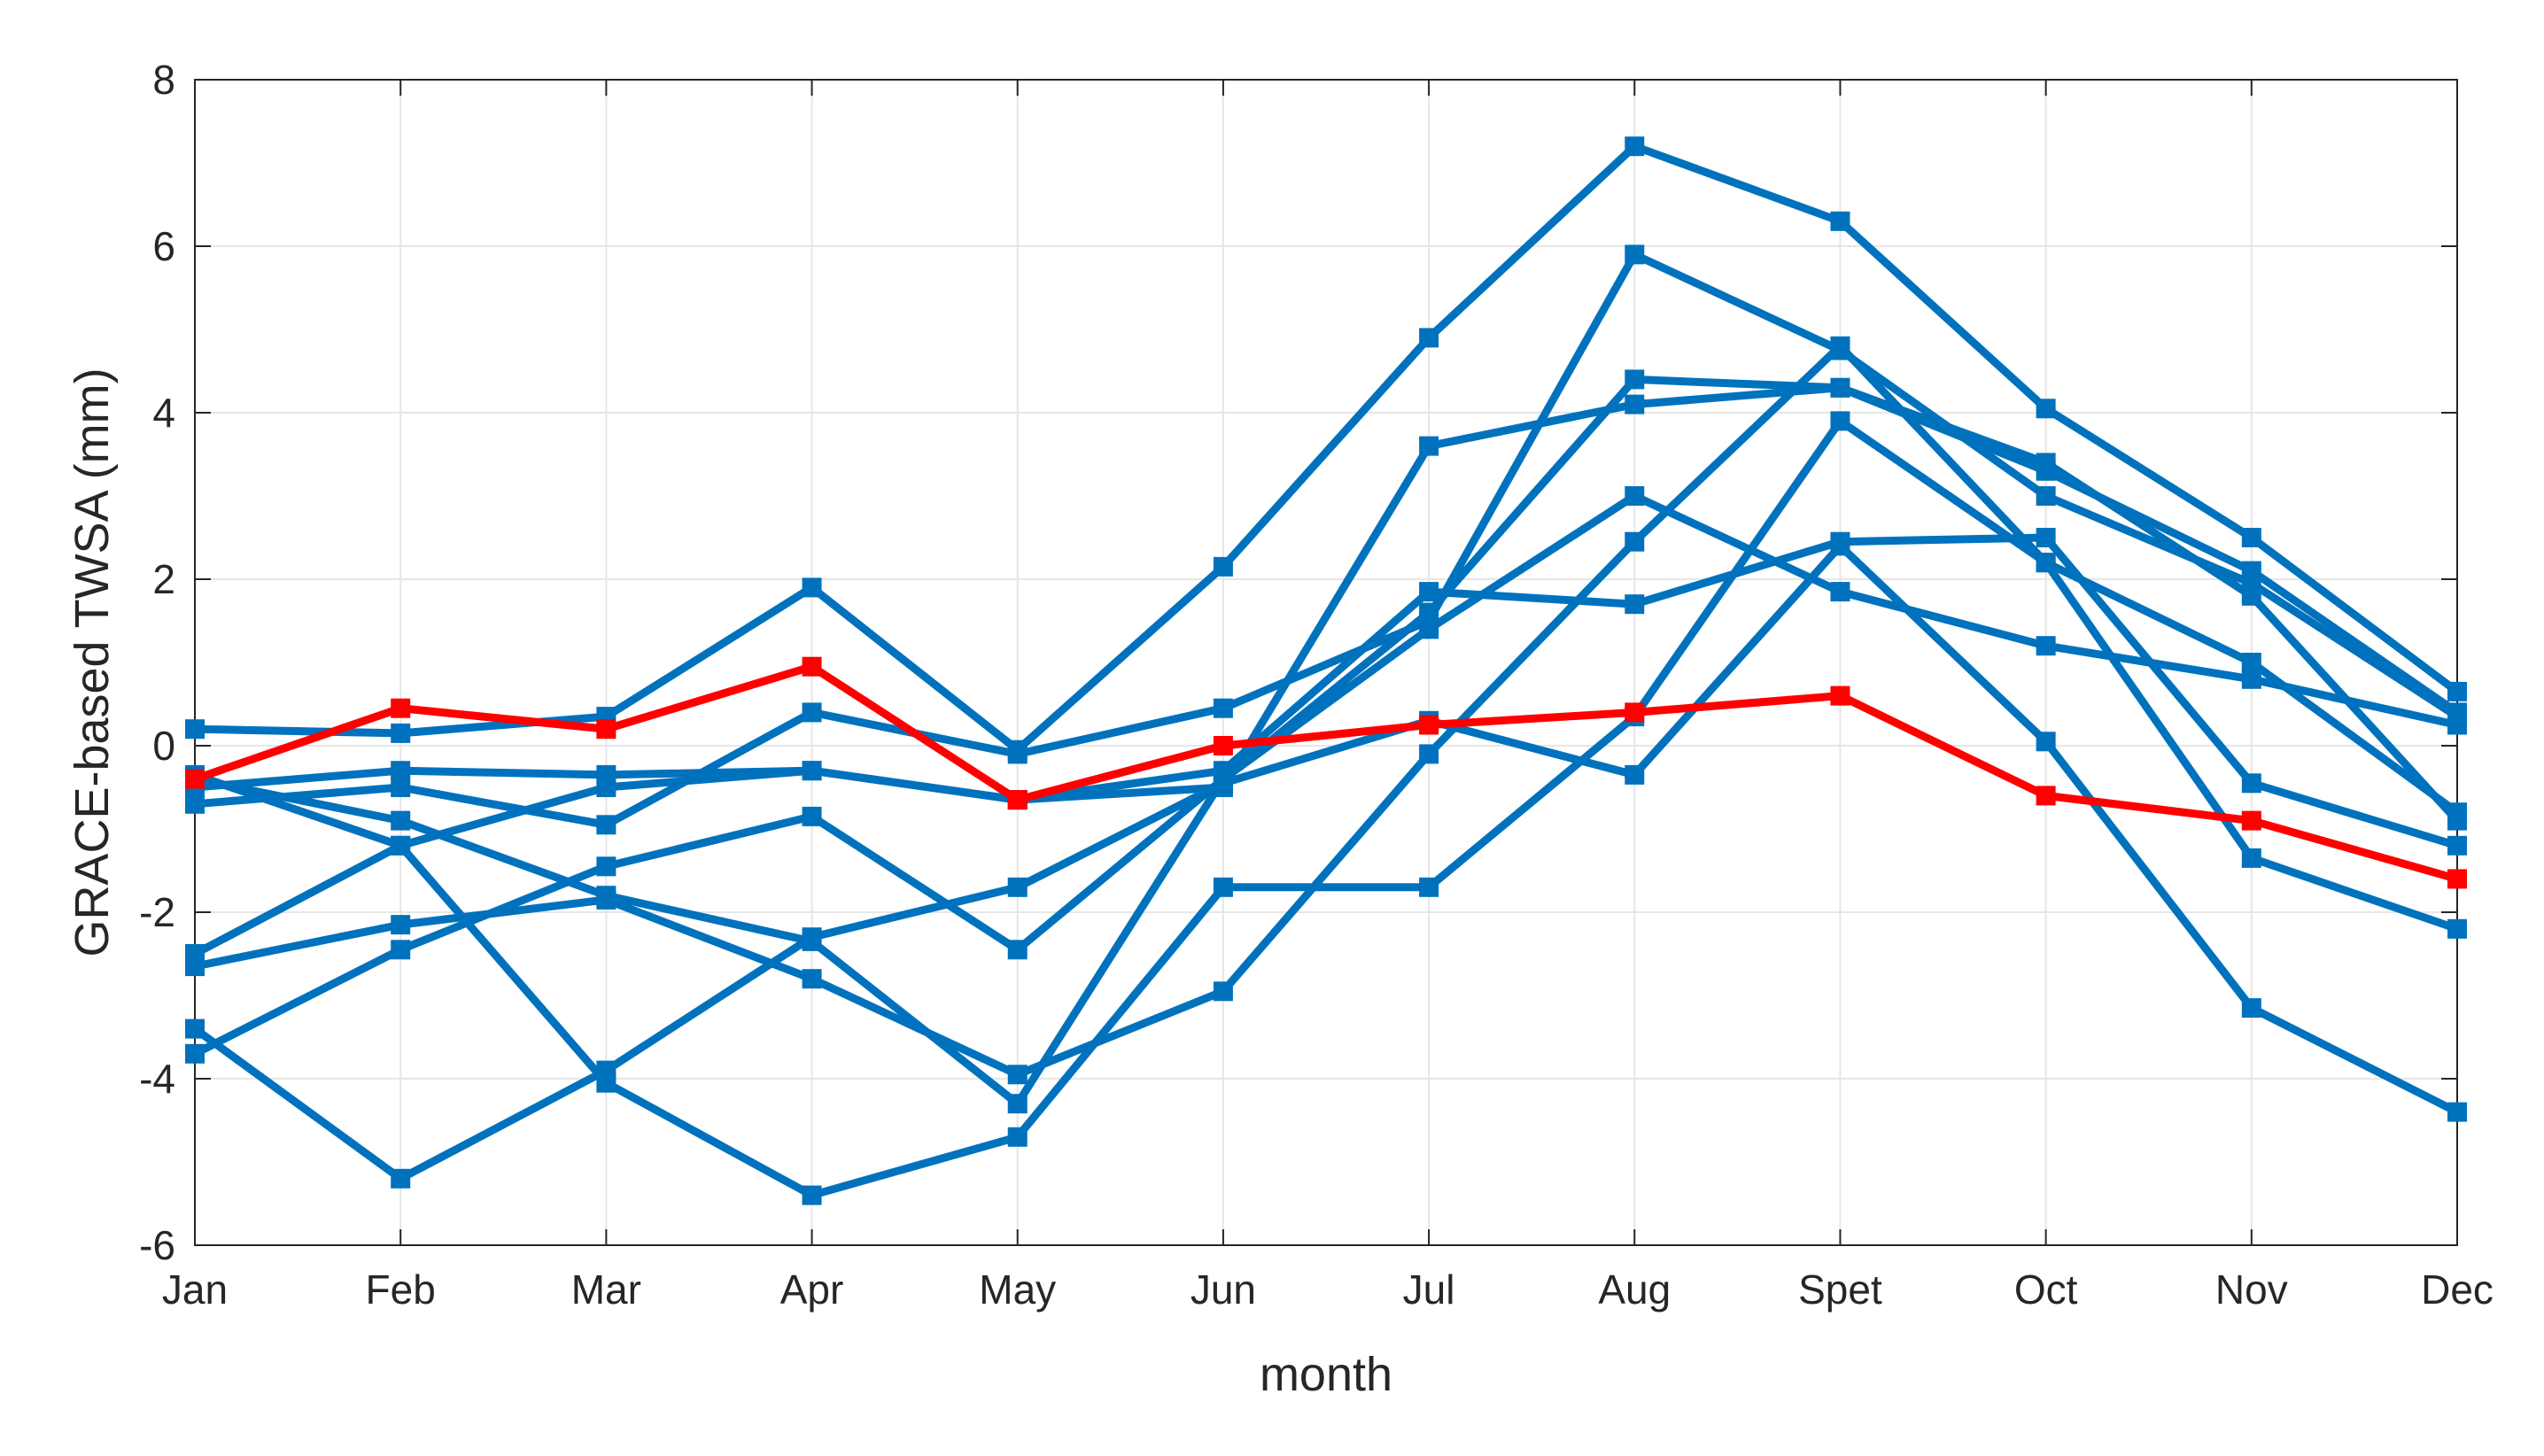 This screenshot has height=1456, width=2544. Describe the element at coordinates (1429, 1289) in the screenshot. I see `x-tick-label: Jul` at that location.